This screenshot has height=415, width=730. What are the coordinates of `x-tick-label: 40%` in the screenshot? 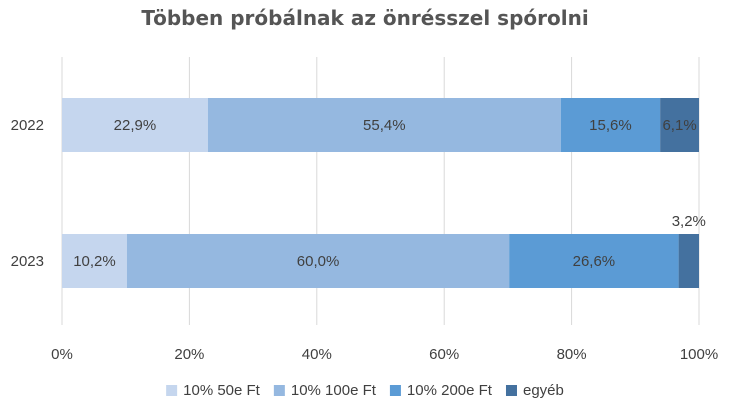 It's located at (317, 354).